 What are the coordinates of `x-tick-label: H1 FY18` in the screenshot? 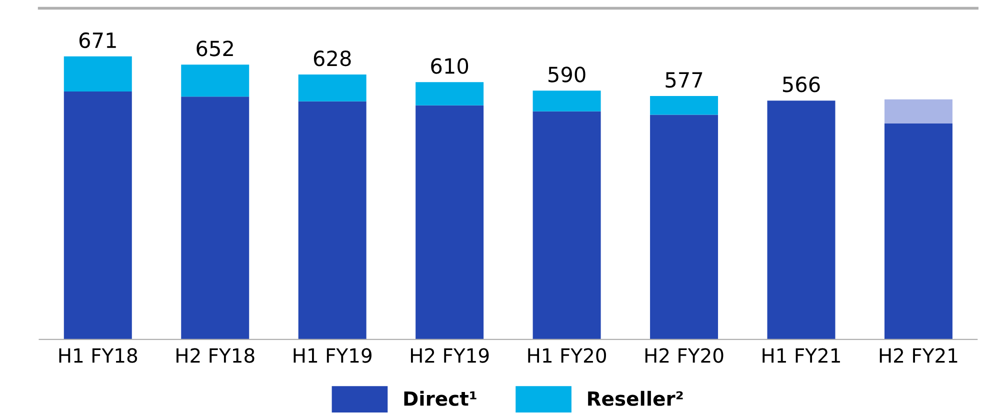 It's located at (98, 355).